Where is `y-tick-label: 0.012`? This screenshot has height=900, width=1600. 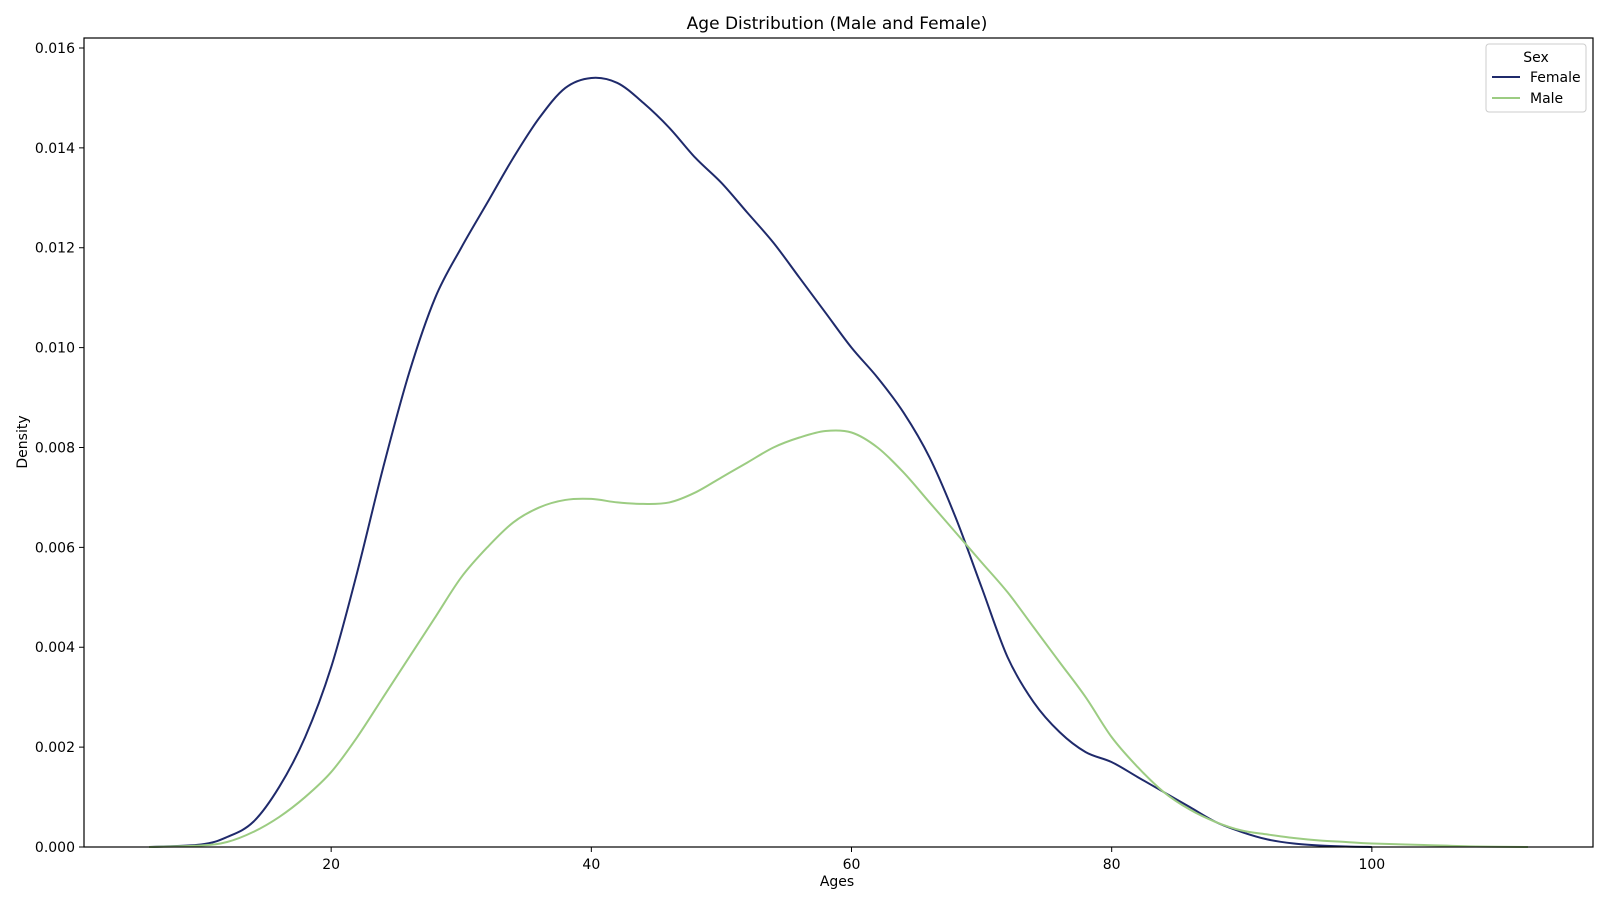
y-tick-label: 0.012 is located at coordinates (55, 249).